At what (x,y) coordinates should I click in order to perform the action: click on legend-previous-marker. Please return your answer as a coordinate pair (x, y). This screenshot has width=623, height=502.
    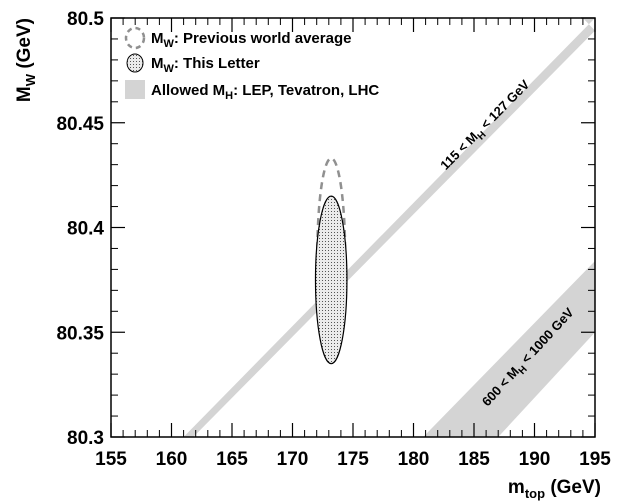
    Looking at the image, I should click on (135, 38).